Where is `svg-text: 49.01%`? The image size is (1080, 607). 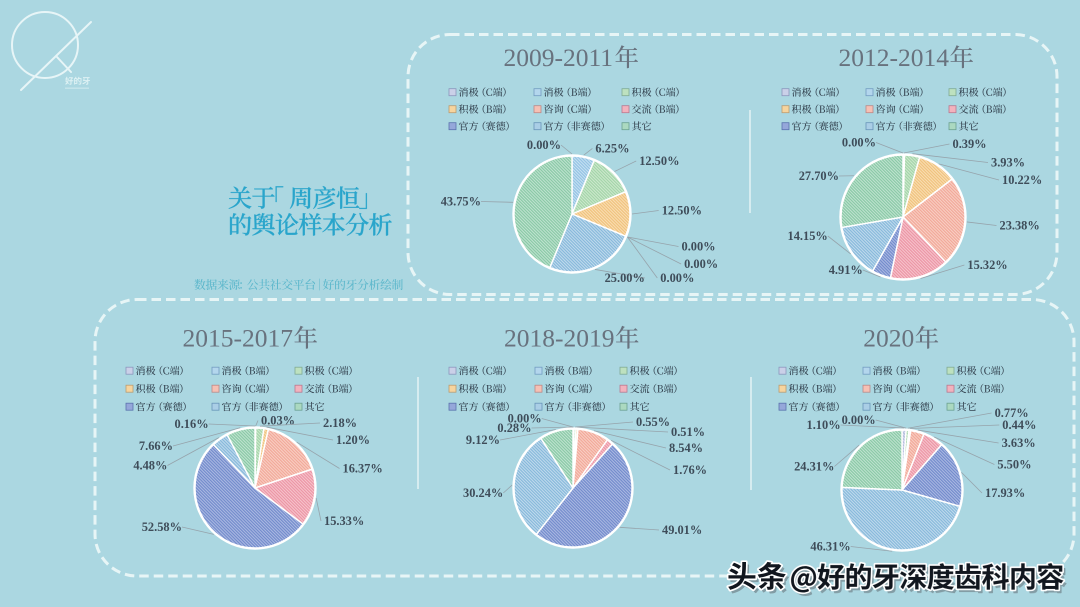 svg-text: 49.01% is located at coordinates (682, 530).